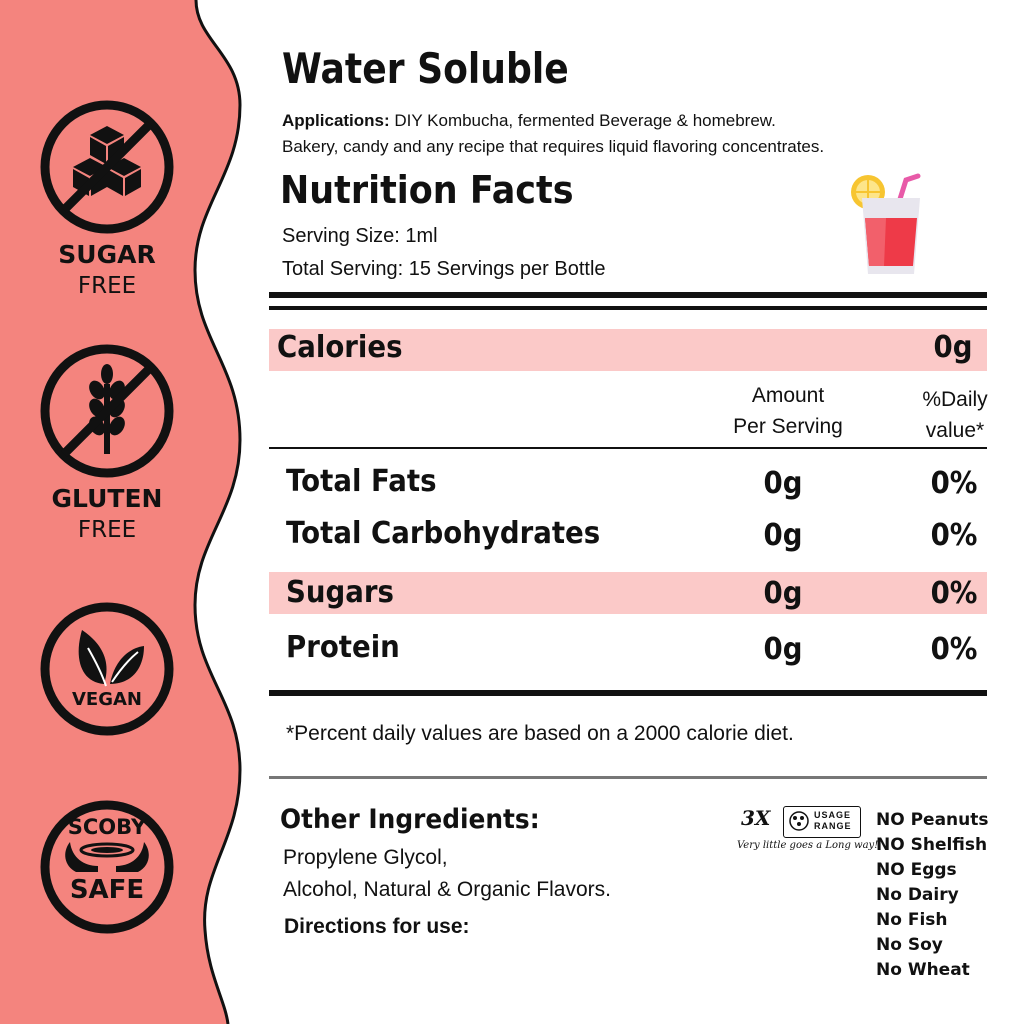 The image size is (1024, 1024). What do you see at coordinates (360, 236) in the screenshot?
I see `serving-size: Serving Size: 1ml` at bounding box center [360, 236].